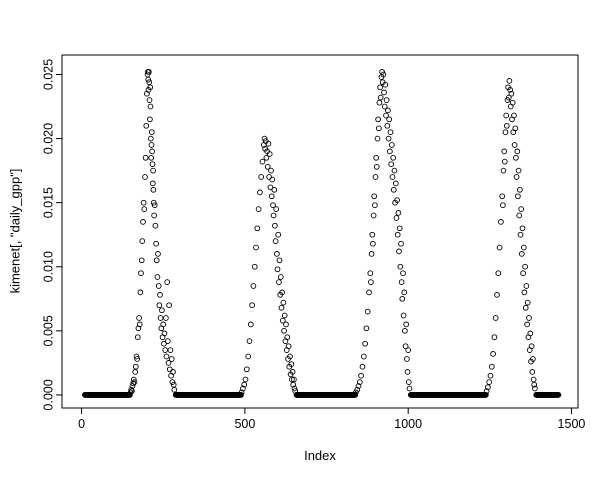  Describe the element at coordinates (48, 202) in the screenshot. I see `y-tick-label: 0.015` at that location.